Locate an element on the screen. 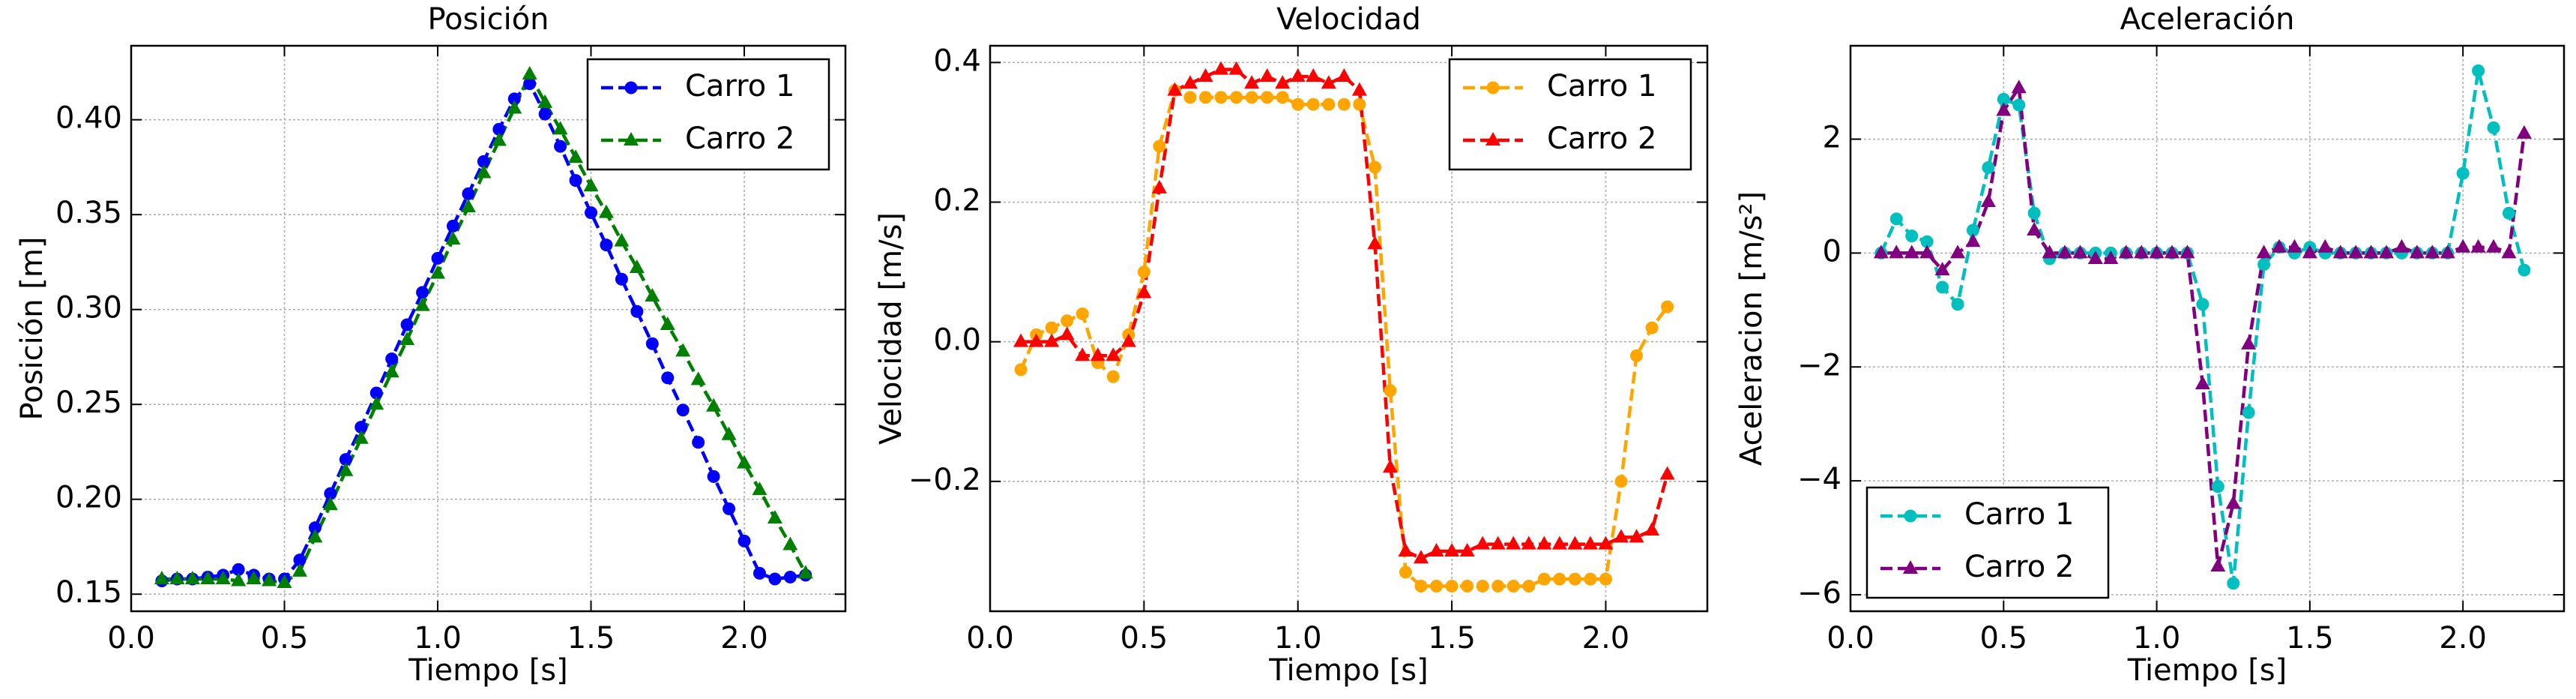 This screenshot has width=2576, height=699. chart-title: Posición is located at coordinates (488, 19).